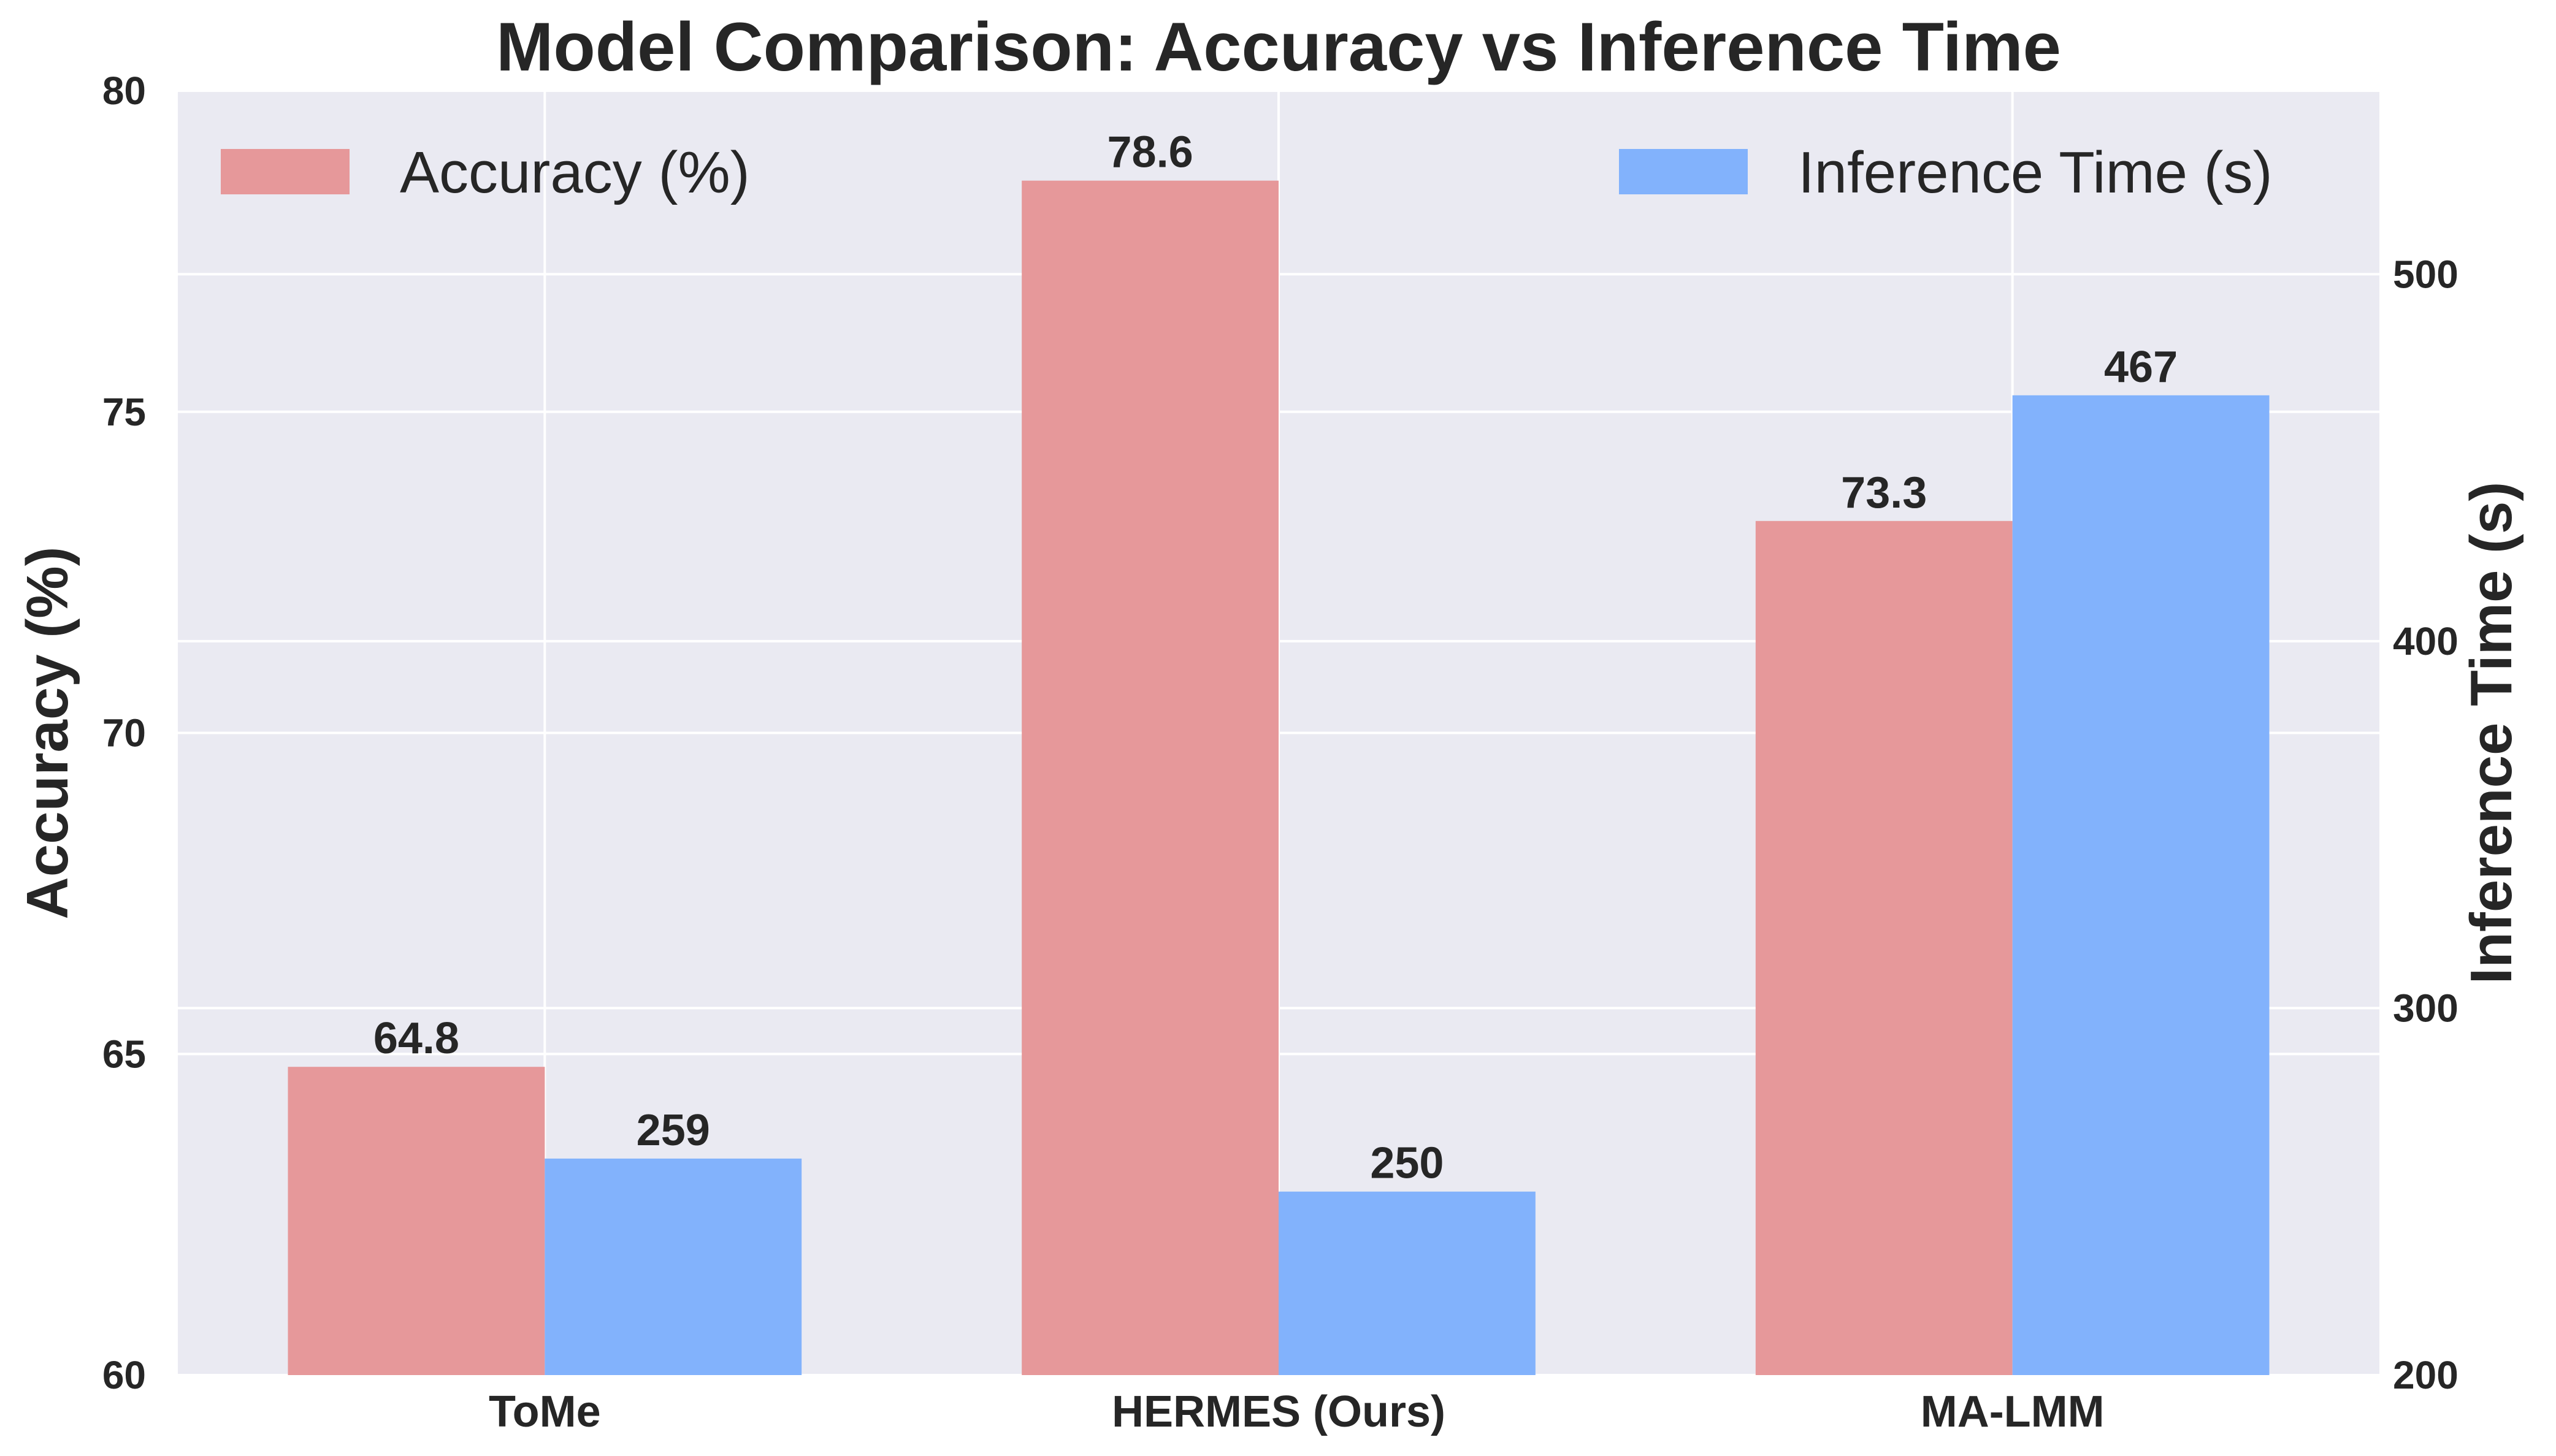 This screenshot has height=1456, width=2556. What do you see at coordinates (1684, 171) in the screenshot?
I see `legend-swatch-inference-time` at bounding box center [1684, 171].